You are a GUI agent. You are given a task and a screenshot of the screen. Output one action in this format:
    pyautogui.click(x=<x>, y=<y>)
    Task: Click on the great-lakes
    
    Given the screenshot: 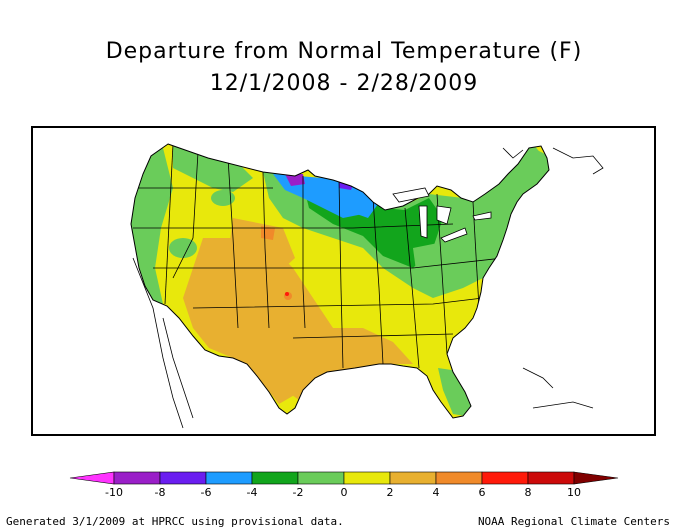 What is the action you would take?
    pyautogui.click(x=442, y=215)
    